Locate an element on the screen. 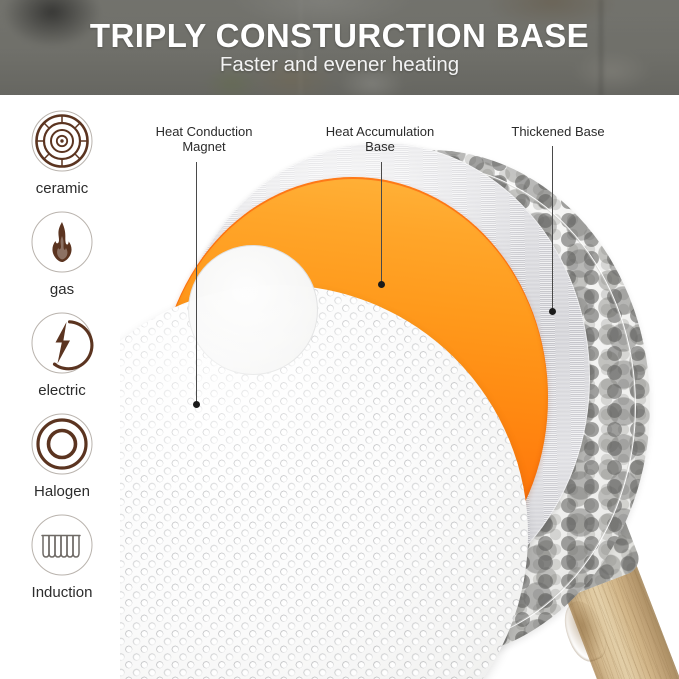 The image size is (679, 679). callout-dot-thickened-base is located at coordinates (552, 311).